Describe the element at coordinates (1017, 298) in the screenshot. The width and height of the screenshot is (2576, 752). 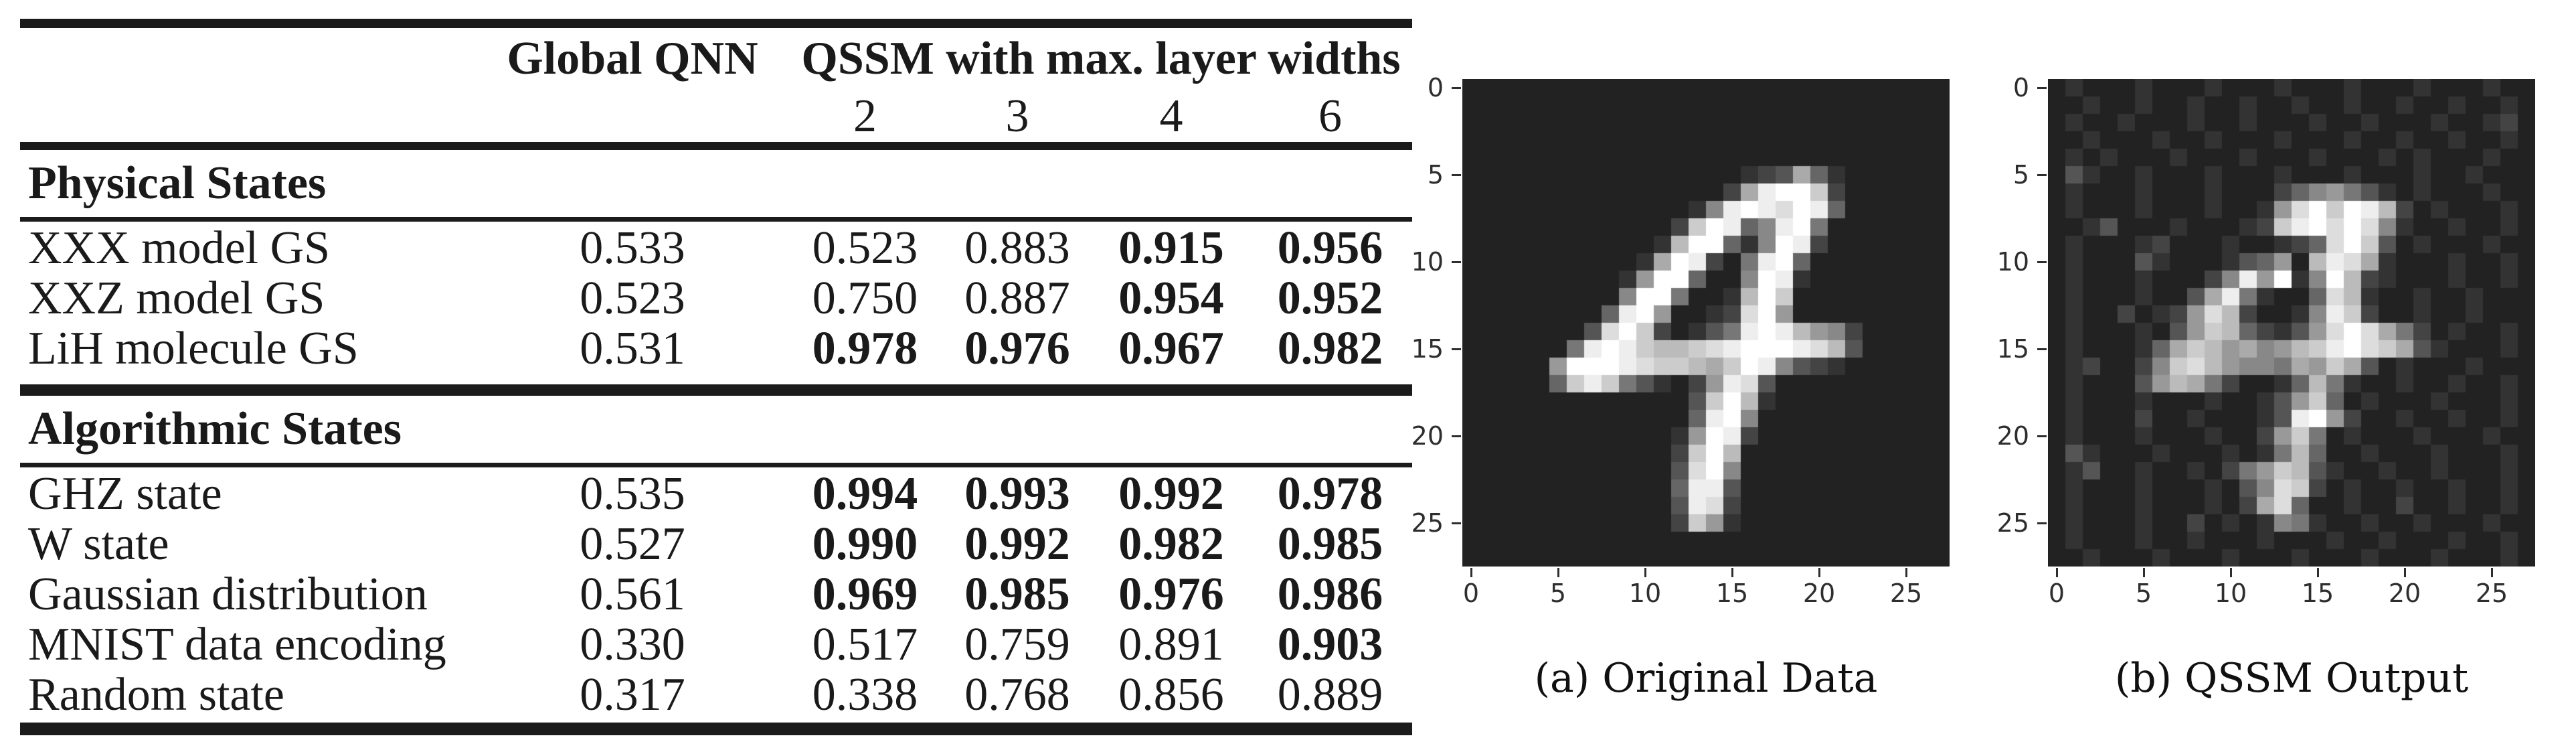
I see `value-cell: 0.887` at that location.